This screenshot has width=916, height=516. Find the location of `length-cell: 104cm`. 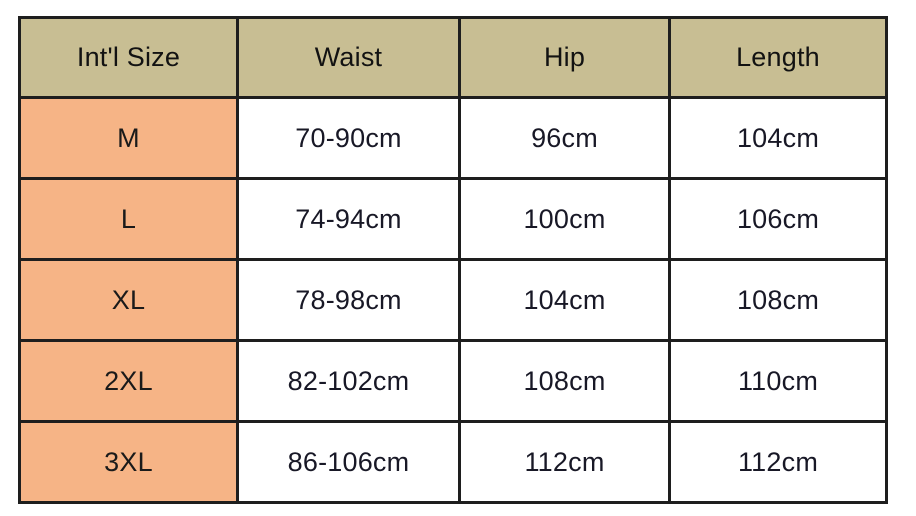

length-cell: 104cm is located at coordinates (778, 138).